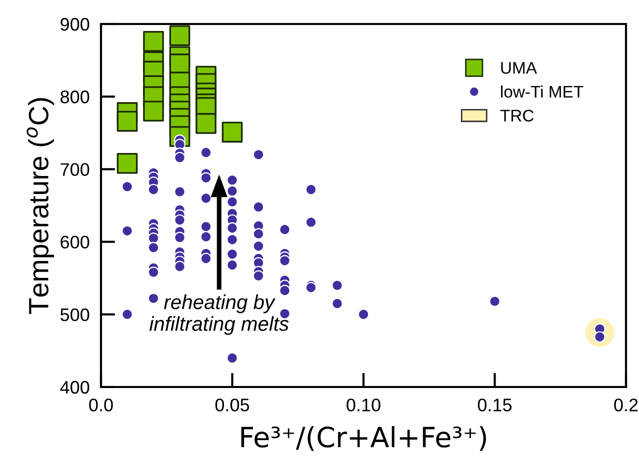 The height and width of the screenshot is (475, 639). What do you see at coordinates (542, 91) in the screenshot?
I see `legend-label: low-Ti MET` at bounding box center [542, 91].